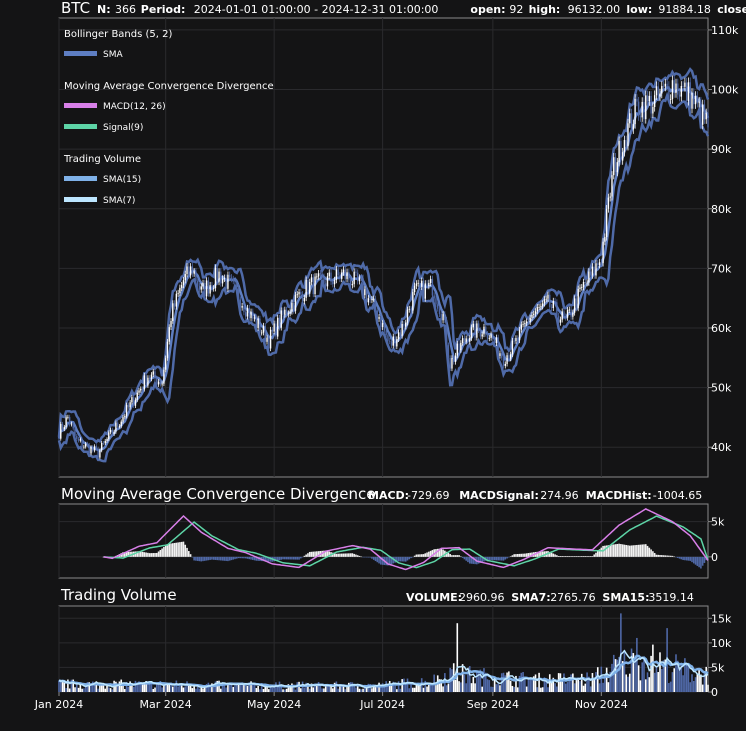  What do you see at coordinates (530, 597) in the screenshot?
I see `volume-info-label: SMA7:` at bounding box center [530, 597].